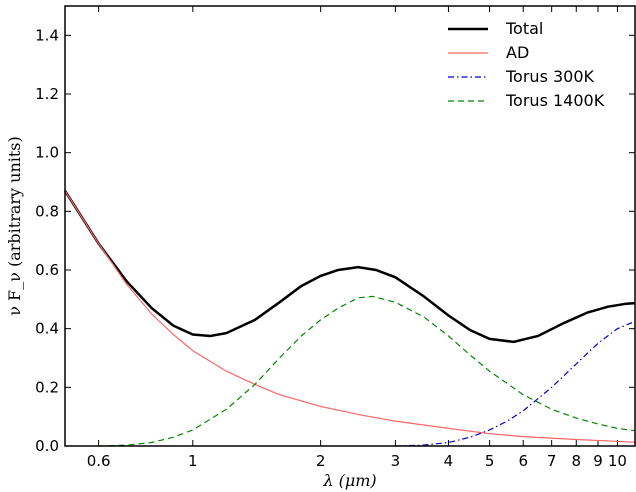 Image resolution: width=636 pixels, height=492 pixels. What do you see at coordinates (47, 94) in the screenshot?
I see `y-tick-label: 1.2` at bounding box center [47, 94].